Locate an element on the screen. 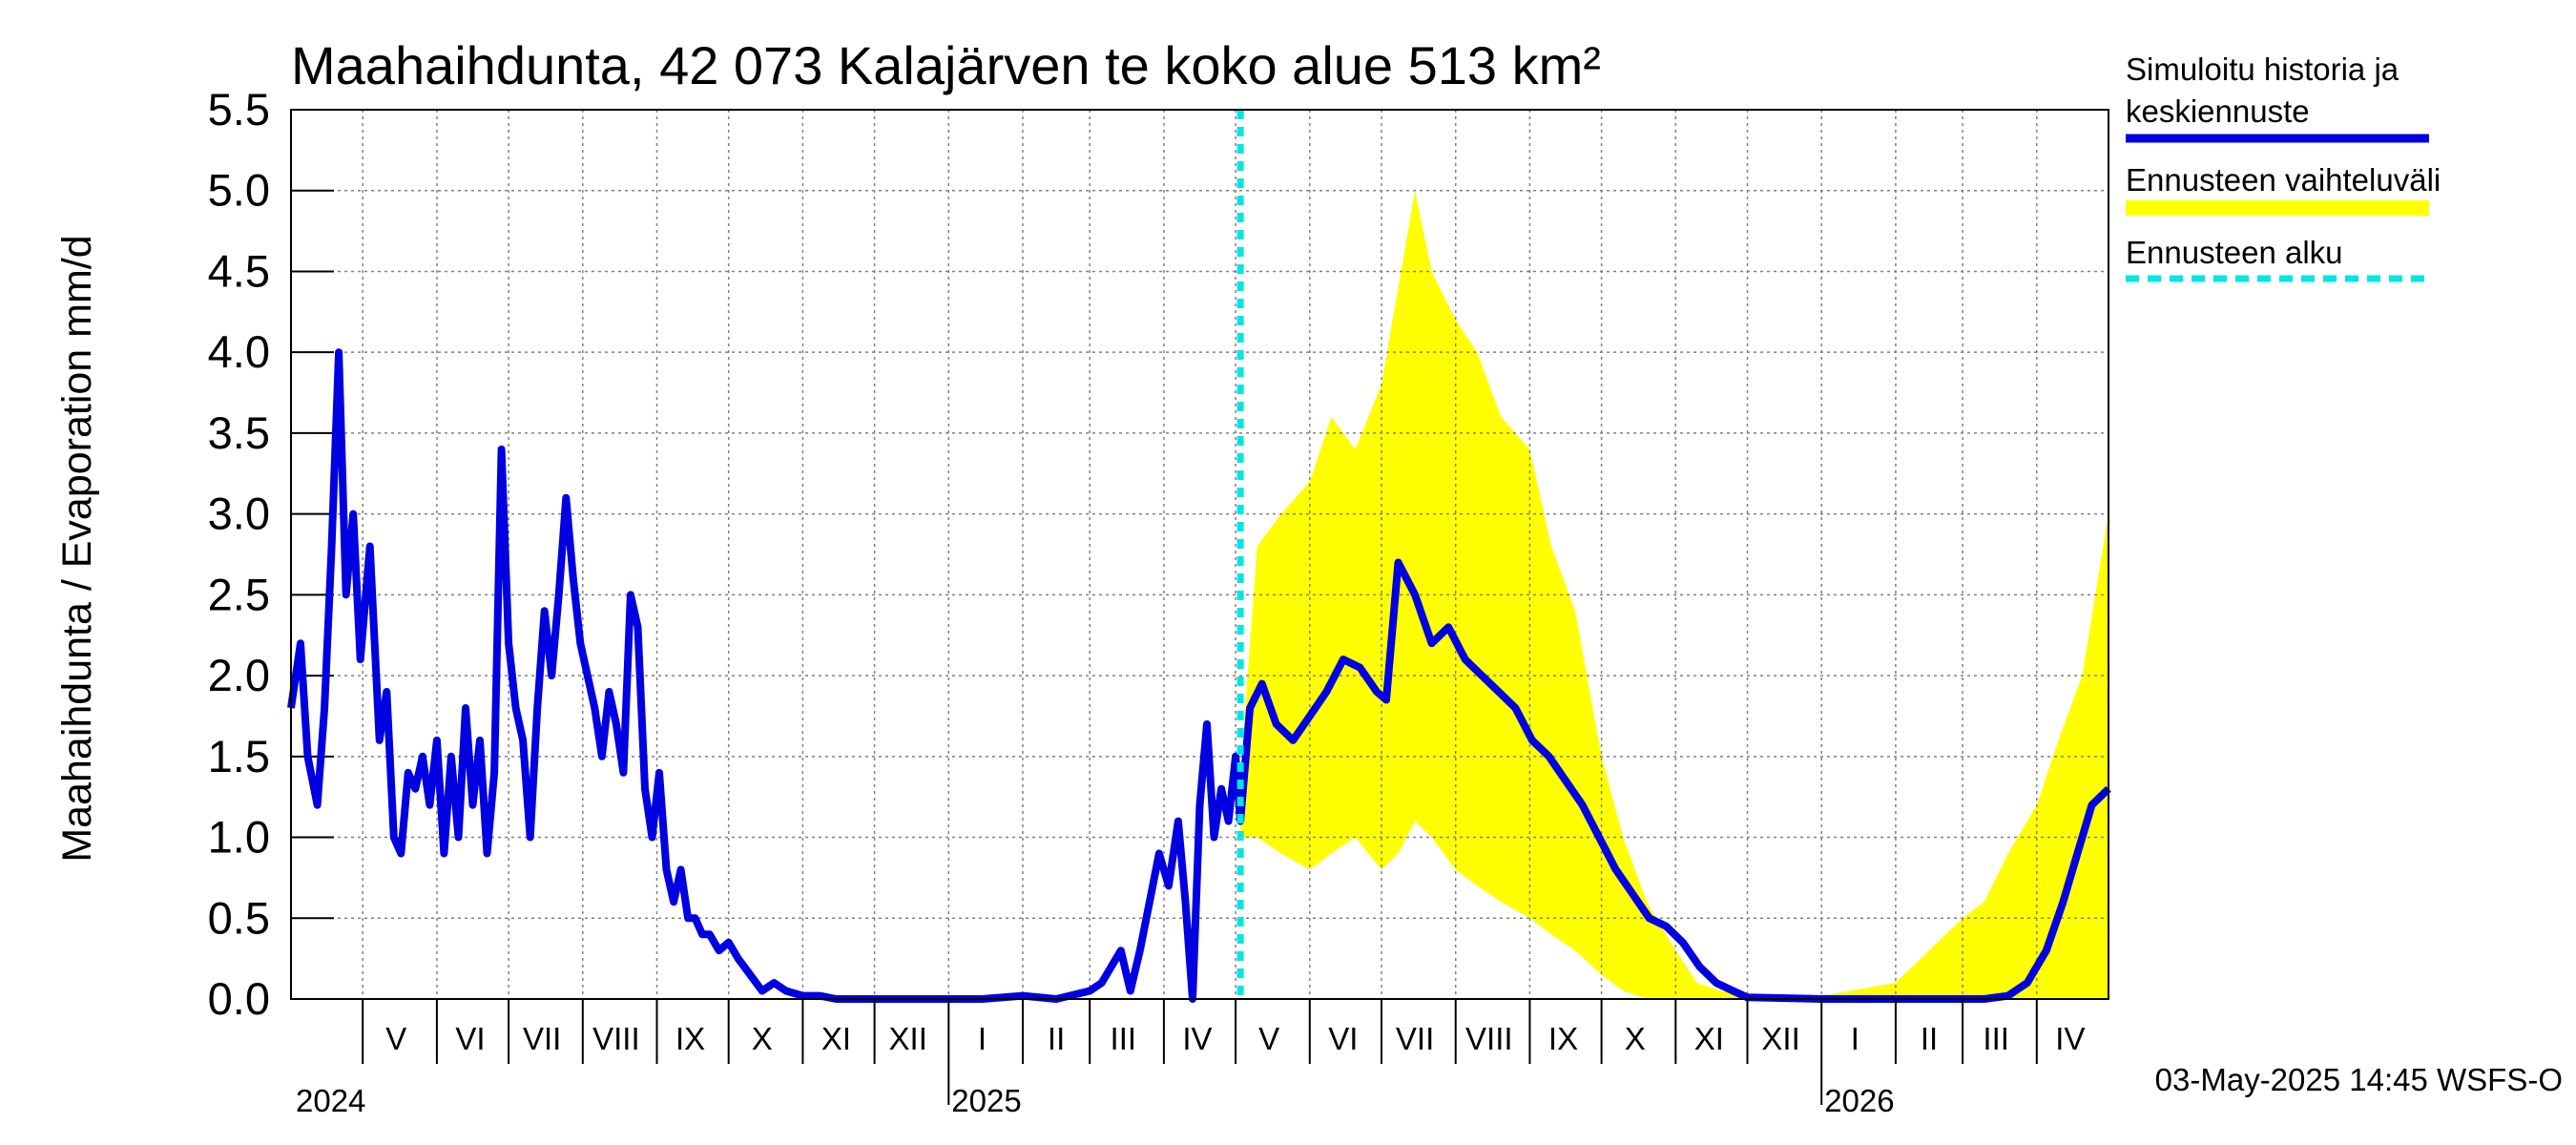  y-tick-label: 5.0 is located at coordinates (239, 191).